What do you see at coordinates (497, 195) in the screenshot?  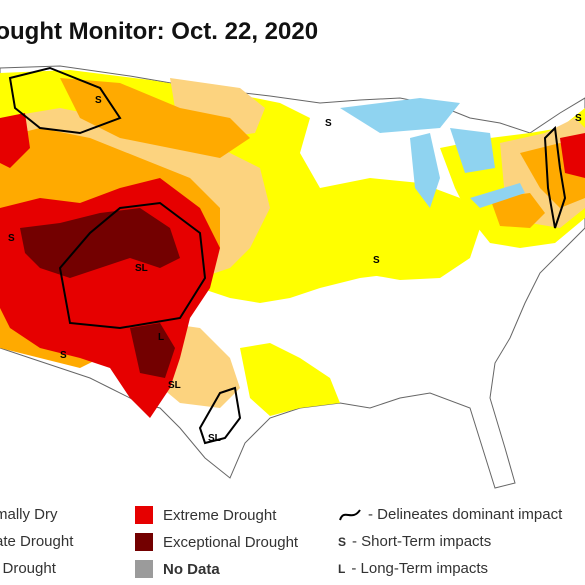 I see `lake-erie` at bounding box center [497, 195].